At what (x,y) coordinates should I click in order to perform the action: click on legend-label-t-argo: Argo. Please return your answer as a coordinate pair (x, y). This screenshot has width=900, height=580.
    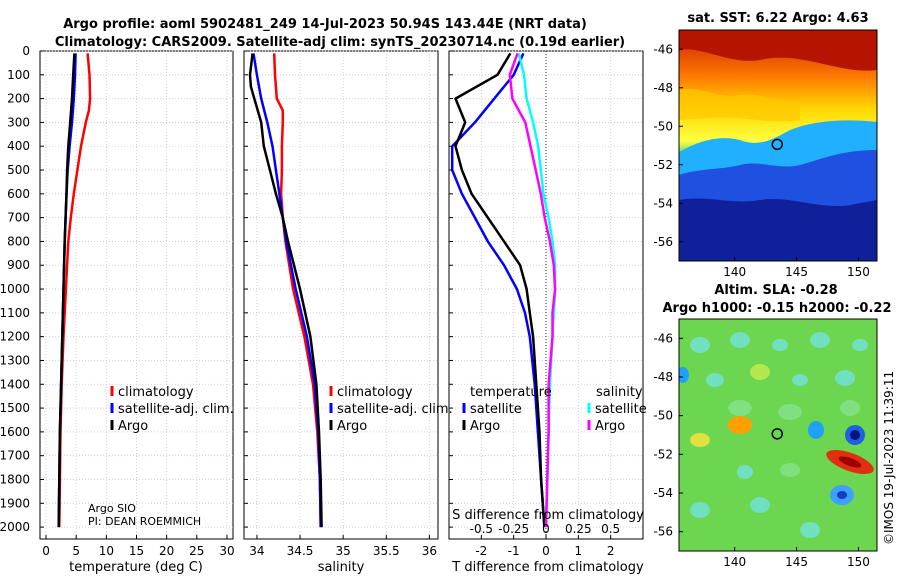
    Looking at the image, I should click on (485, 426).